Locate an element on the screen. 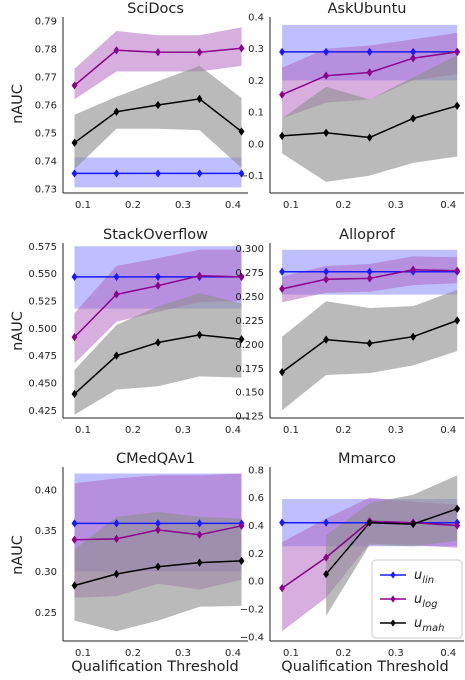 The image size is (465, 680). y-tick-label: 0.74 is located at coordinates (46, 161).